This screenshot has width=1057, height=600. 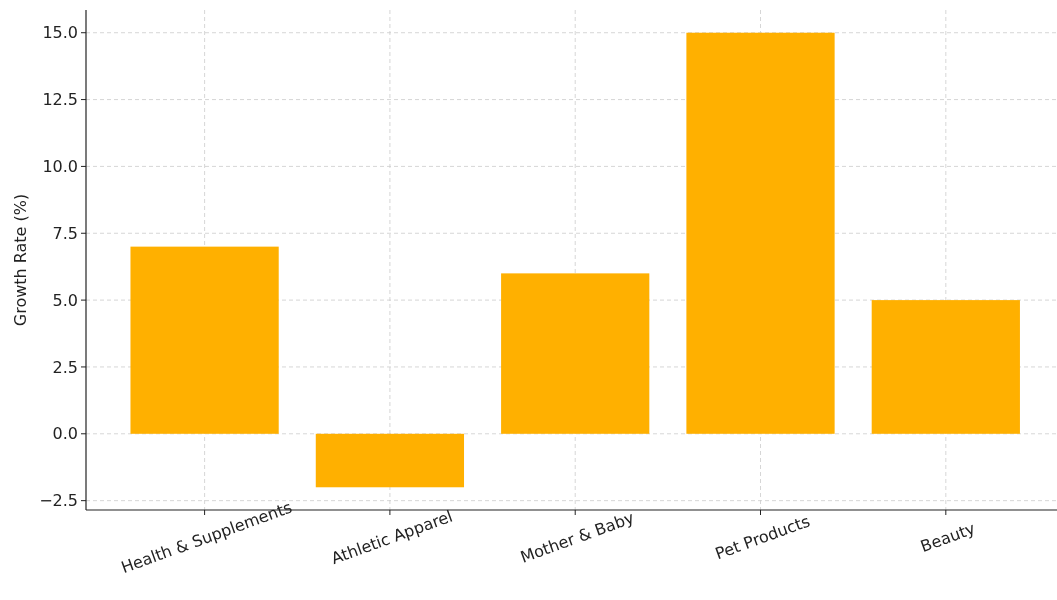 What do you see at coordinates (58, 501) in the screenshot?
I see `y-tick-label: −2.5` at bounding box center [58, 501].